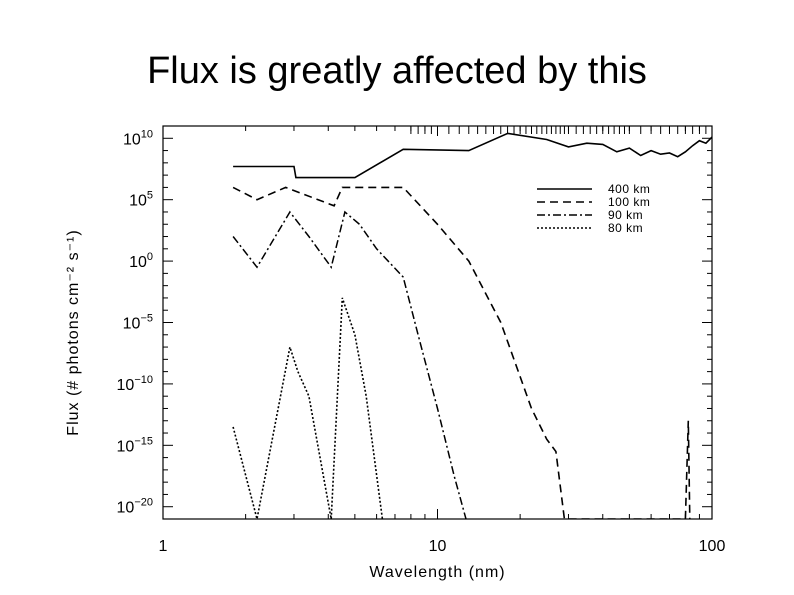 Image resolution: width=794 pixels, height=595 pixels. Describe the element at coordinates (625, 228) in the screenshot. I see `legend-label: 80 km` at that location.